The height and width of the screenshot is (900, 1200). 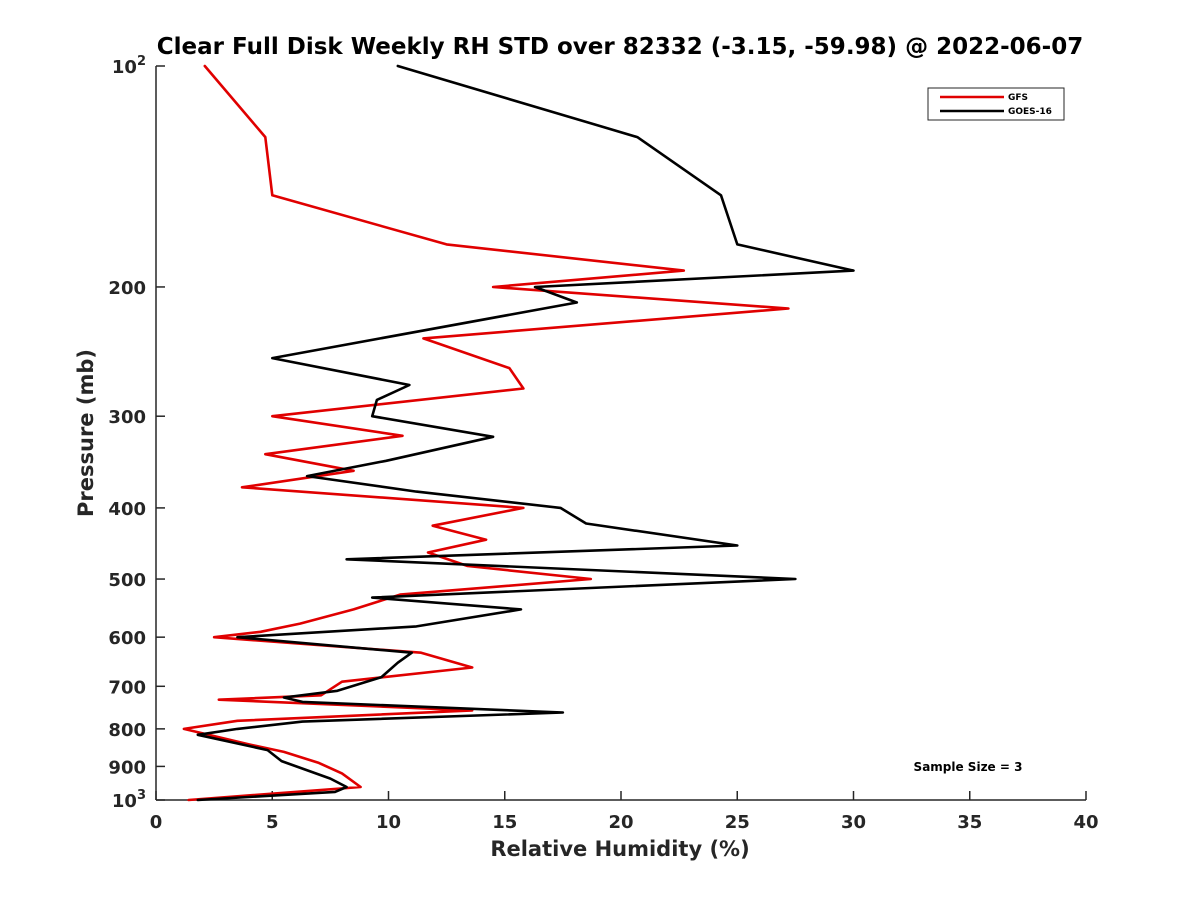 What do you see at coordinates (127, 580) in the screenshot?
I see `y-tick-label: 500` at bounding box center [127, 580].